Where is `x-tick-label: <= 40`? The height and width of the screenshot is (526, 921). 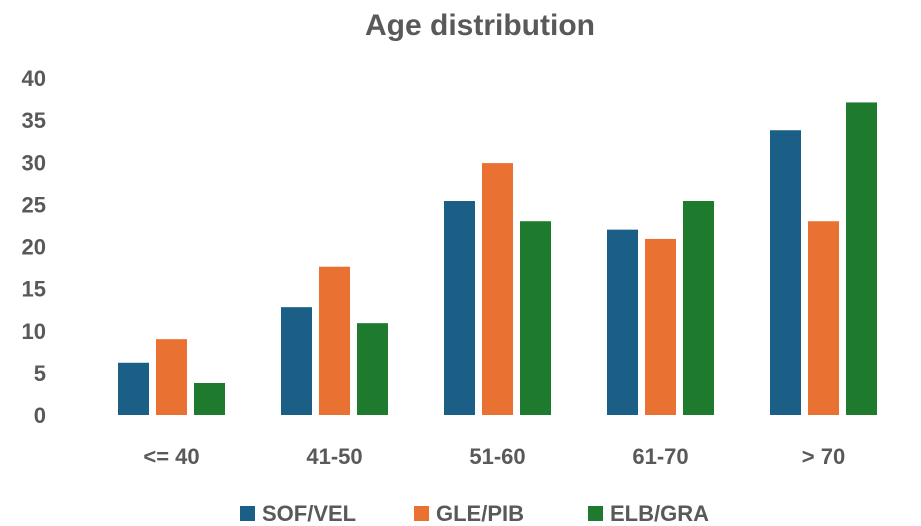 x-tick-label: <= 40 is located at coordinates (171, 456).